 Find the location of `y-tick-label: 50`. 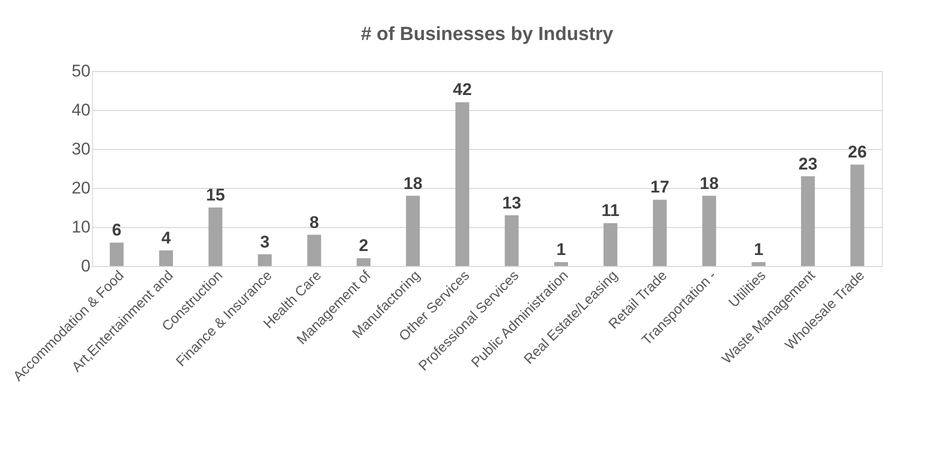

y-tick-label: 50 is located at coordinates (81, 71).